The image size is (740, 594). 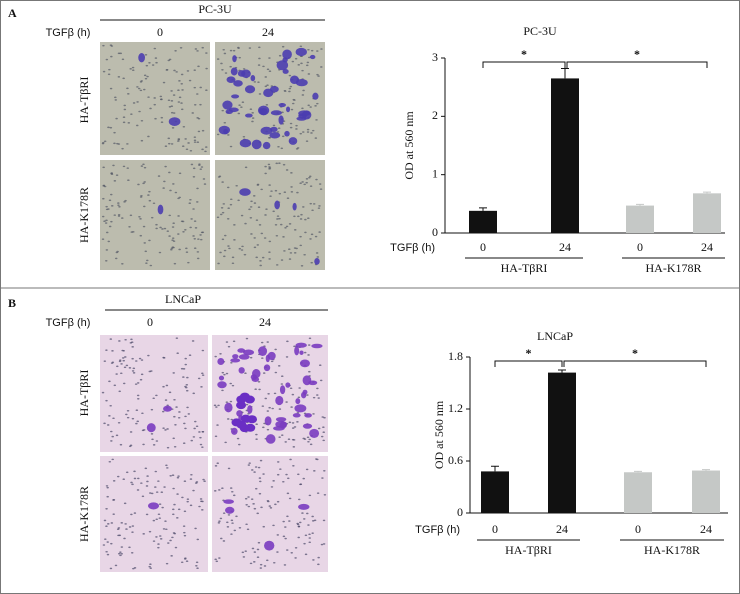 What do you see at coordinates (412, 248) in the screenshot?
I see `x-axis-label: TGFβ (h)` at bounding box center [412, 248].